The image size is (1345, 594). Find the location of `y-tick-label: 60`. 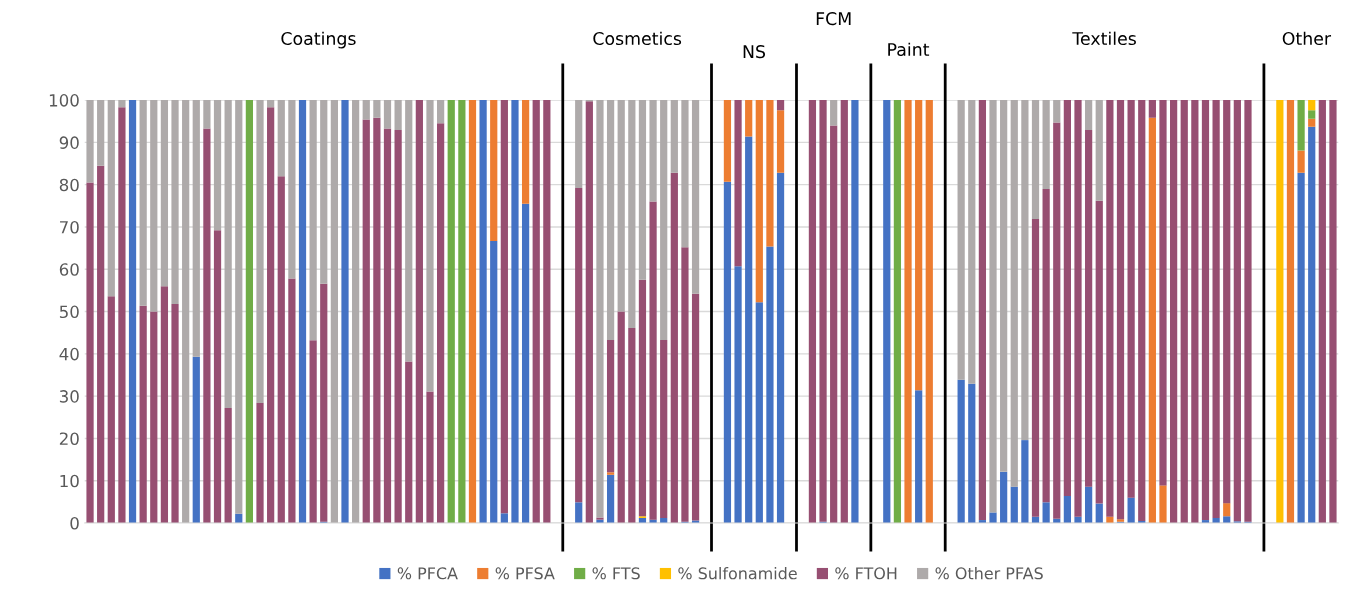

y-tick-label: 60 is located at coordinates (69, 269).